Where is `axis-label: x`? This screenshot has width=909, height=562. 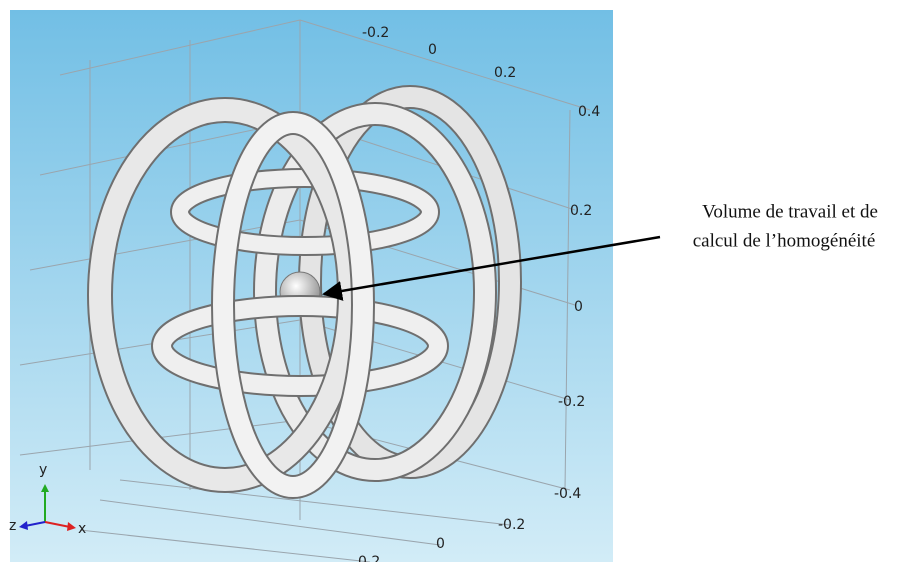
axis-label: x is located at coordinates (82, 529).